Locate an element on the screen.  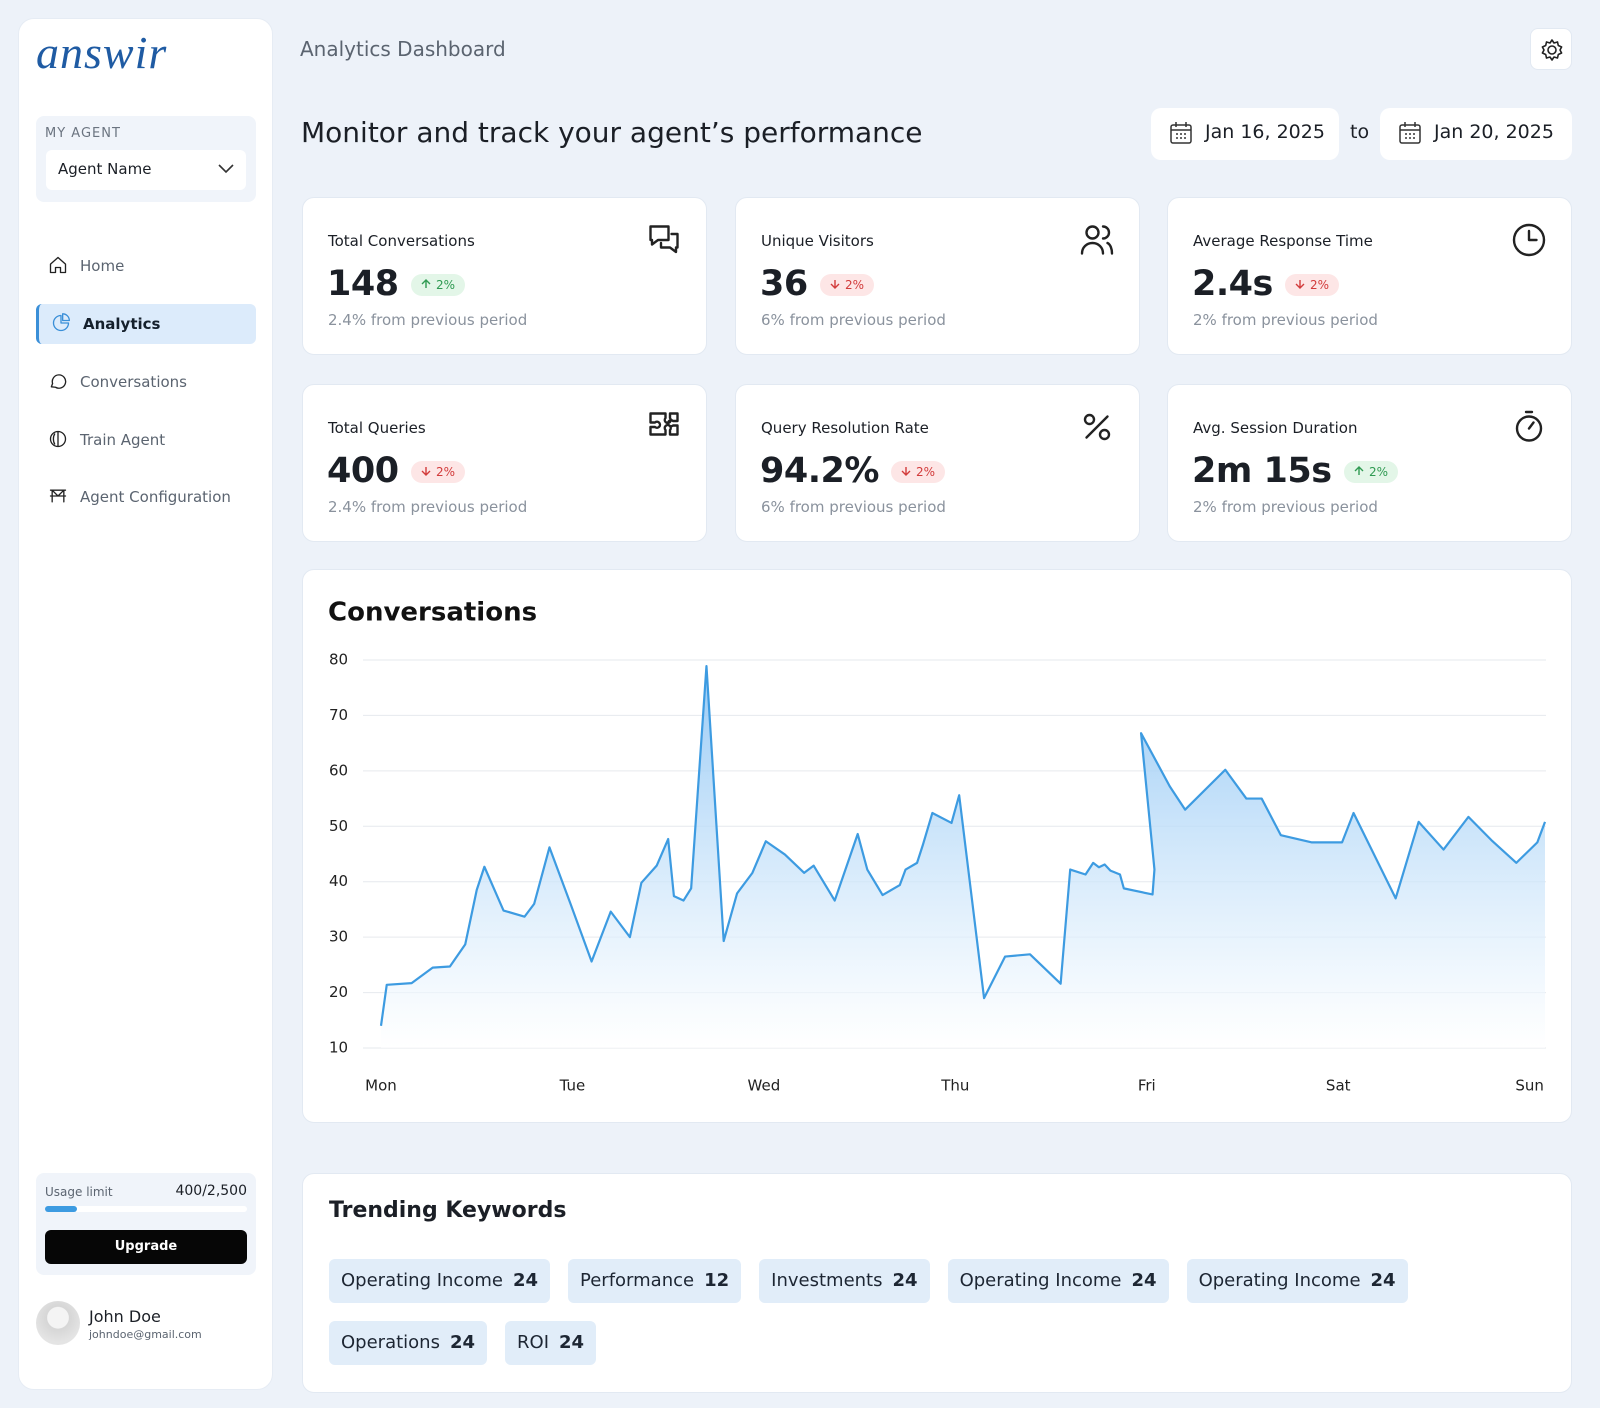
end-date: Jan 20, 2025 is located at coordinates (1476, 134).